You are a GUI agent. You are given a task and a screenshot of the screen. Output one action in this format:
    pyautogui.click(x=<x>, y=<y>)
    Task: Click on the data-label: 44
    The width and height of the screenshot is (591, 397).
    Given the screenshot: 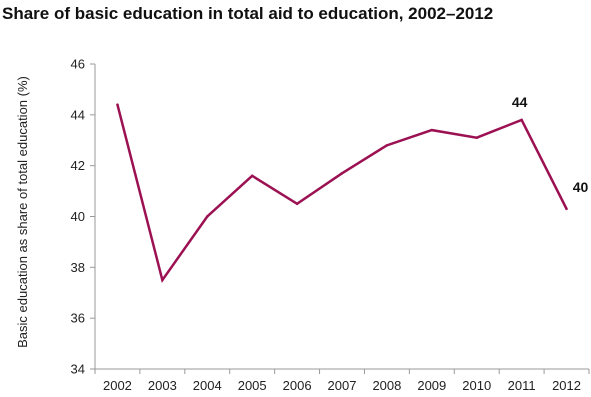 What is the action you would take?
    pyautogui.click(x=520, y=102)
    